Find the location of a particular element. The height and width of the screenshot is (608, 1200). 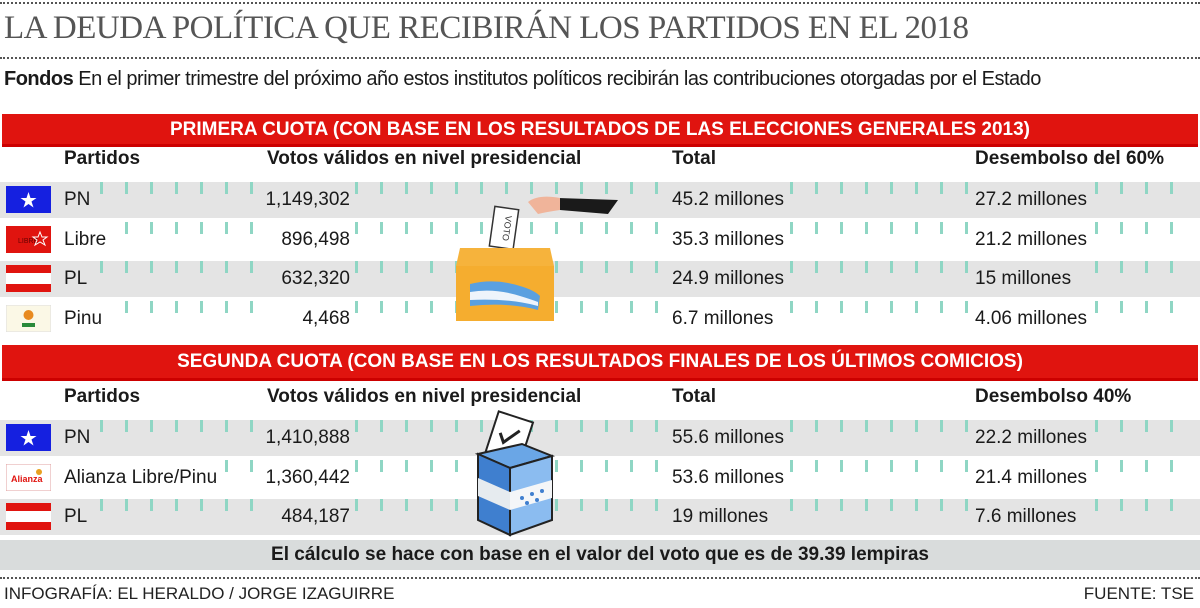

disbursement-amount: 7.6 millones is located at coordinates (1028, 517).